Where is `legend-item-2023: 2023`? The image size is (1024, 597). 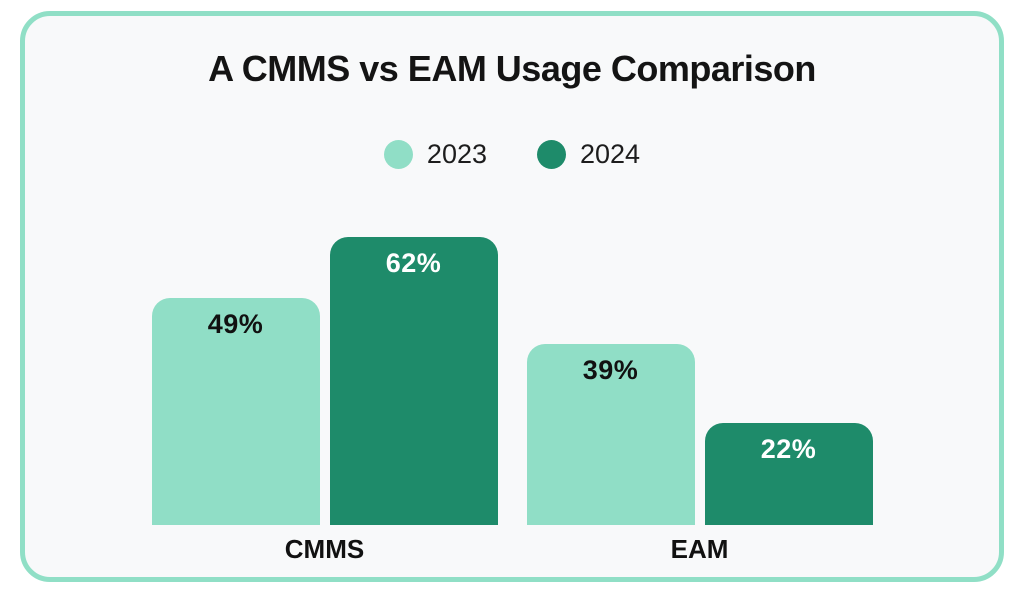 legend-item-2023: 2023 is located at coordinates (435, 154).